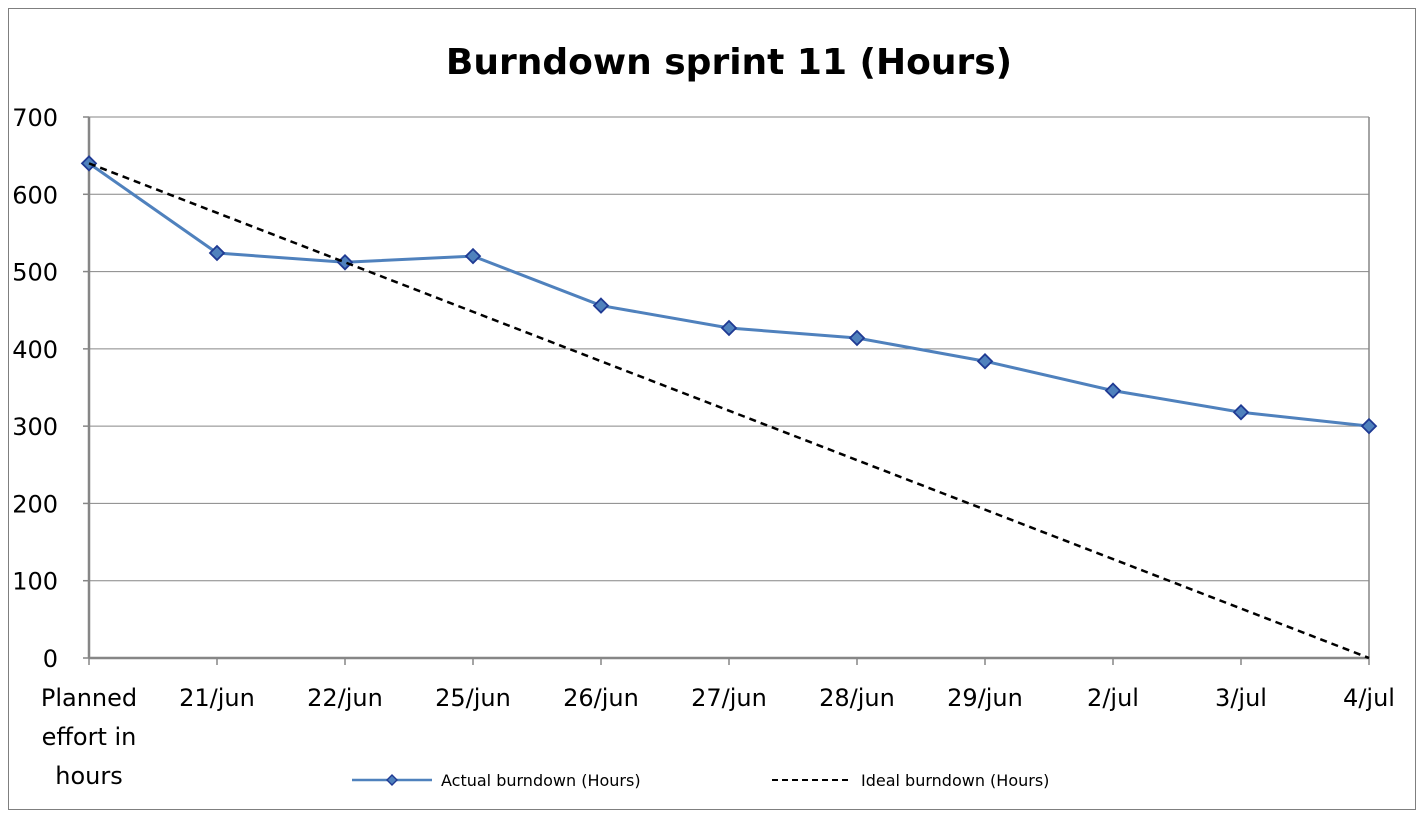 The width and height of the screenshot is (1424, 818). I want to click on x-tick-label: 2/jul, so click(1113, 698).